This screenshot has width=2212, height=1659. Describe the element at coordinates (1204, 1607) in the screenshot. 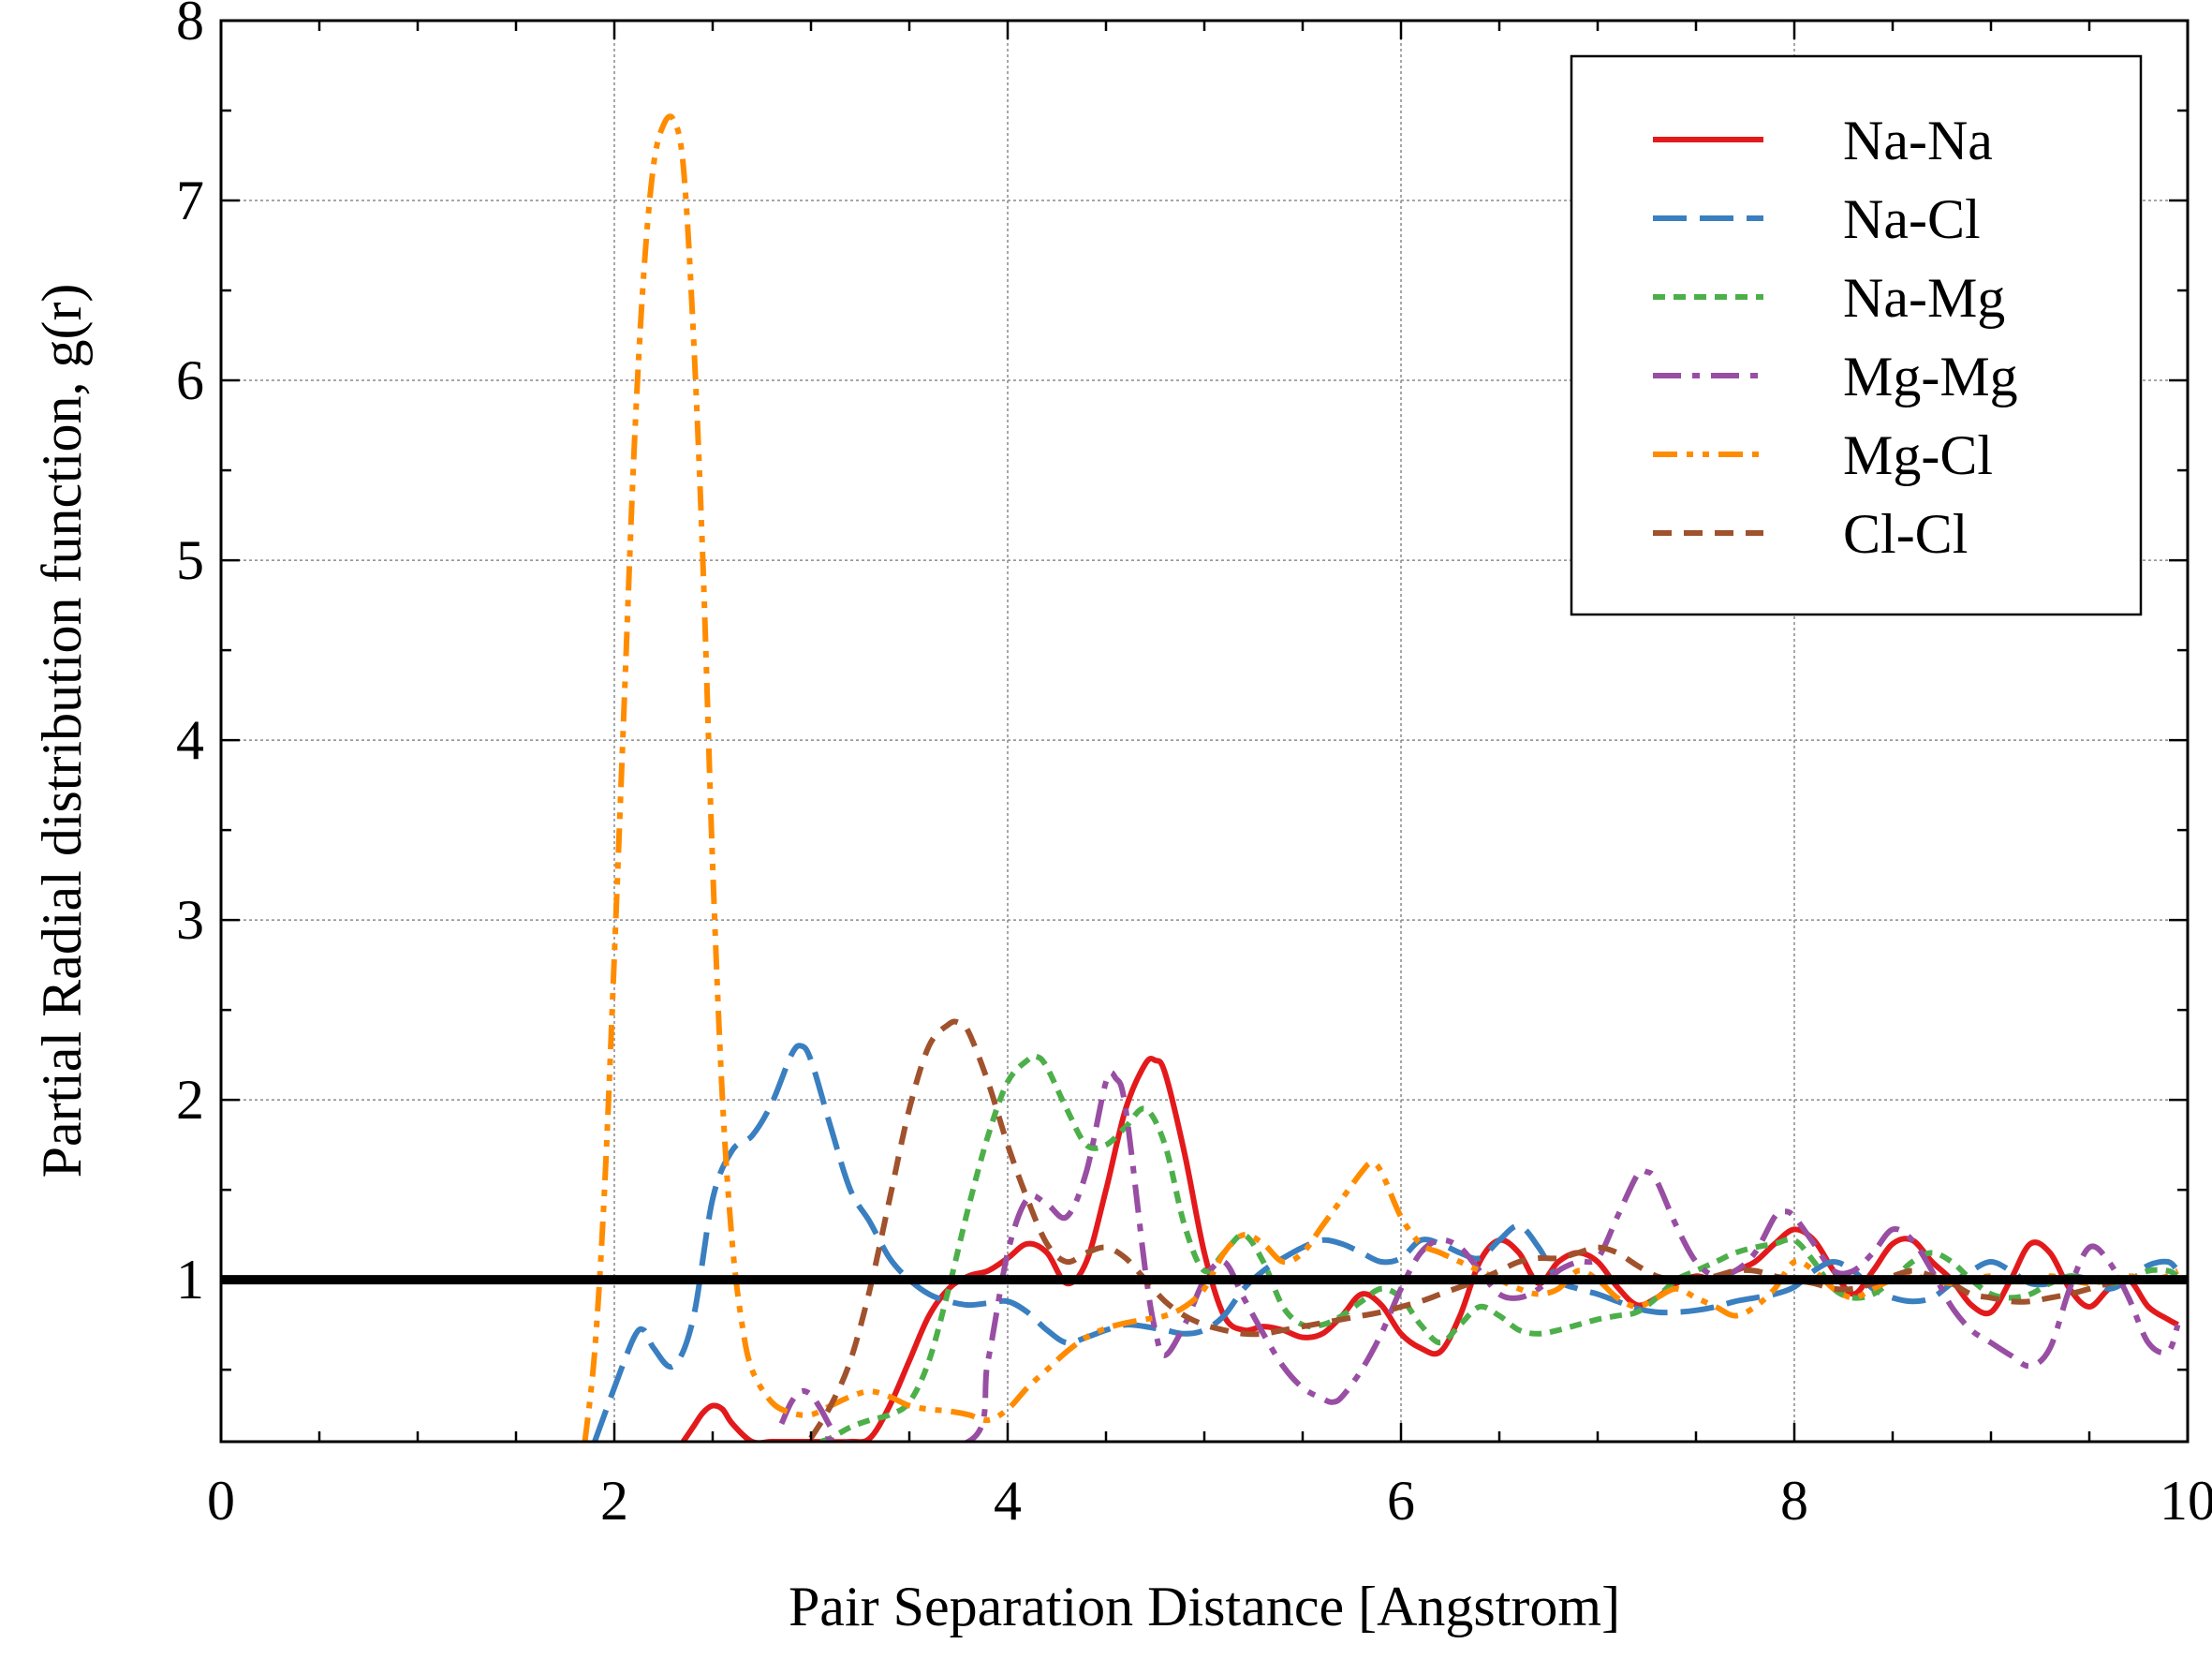

I see `x-axis-title: Pair Separation Distance [Angstrom]` at that location.